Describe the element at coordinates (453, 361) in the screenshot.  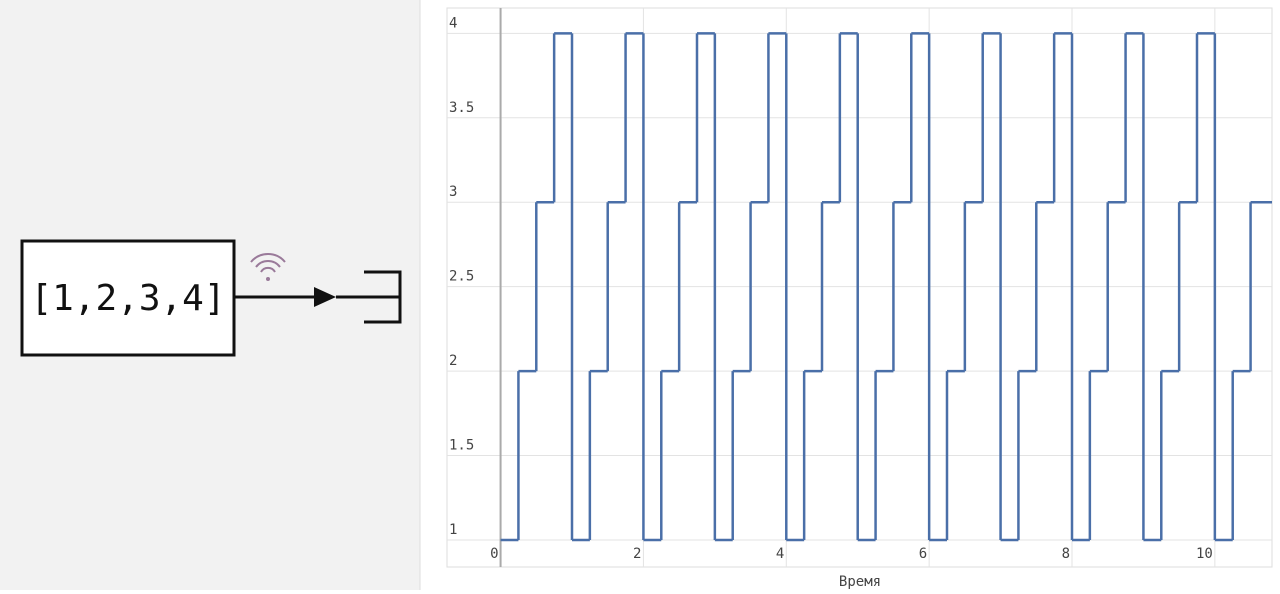
I see `y-tick-label: 2` at that location.